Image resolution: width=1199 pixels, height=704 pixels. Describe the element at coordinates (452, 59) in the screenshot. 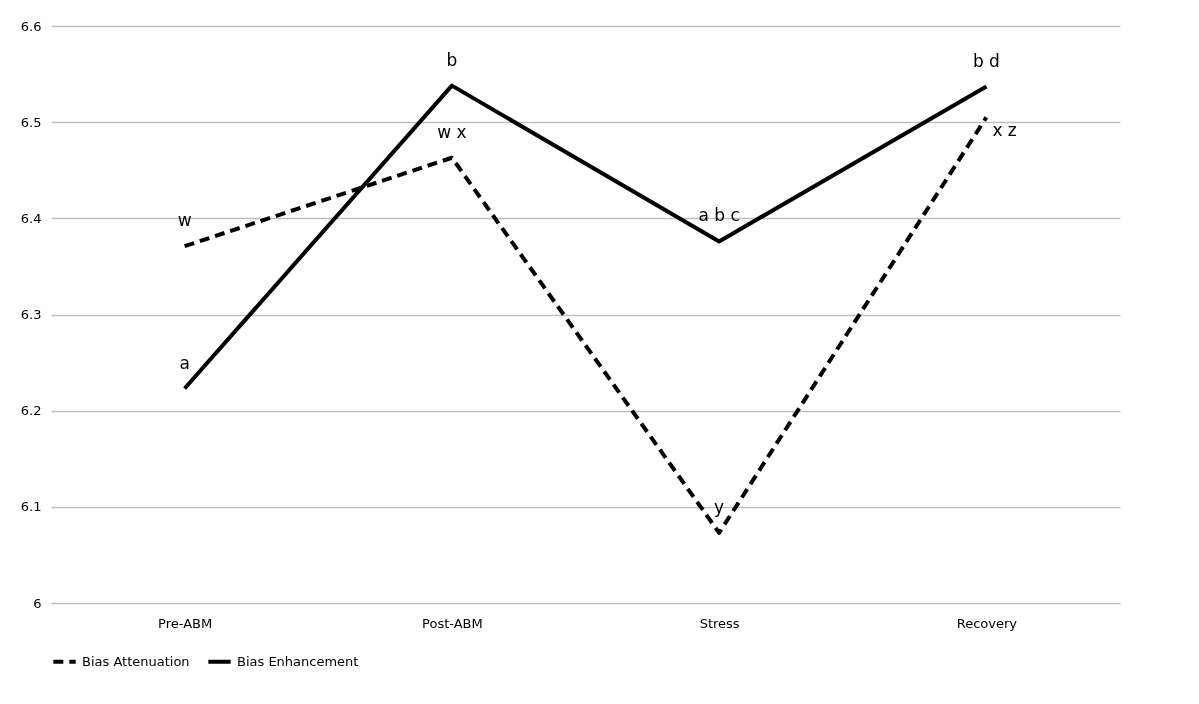

I see `annotation: b` at that location.